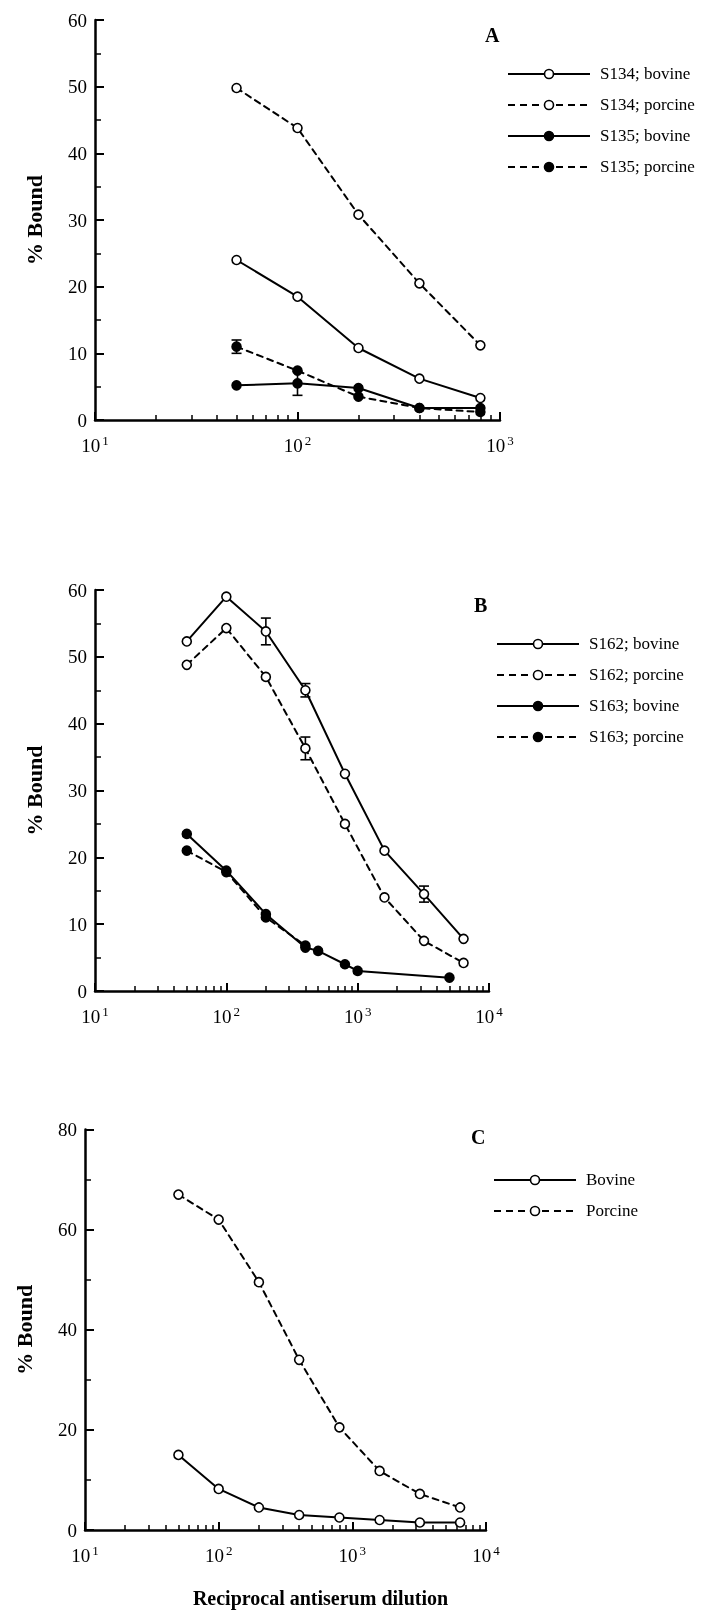 Image resolution: width=707 pixels, height=1613 pixels. I want to click on legend-label: S135; porcine, so click(647, 166).